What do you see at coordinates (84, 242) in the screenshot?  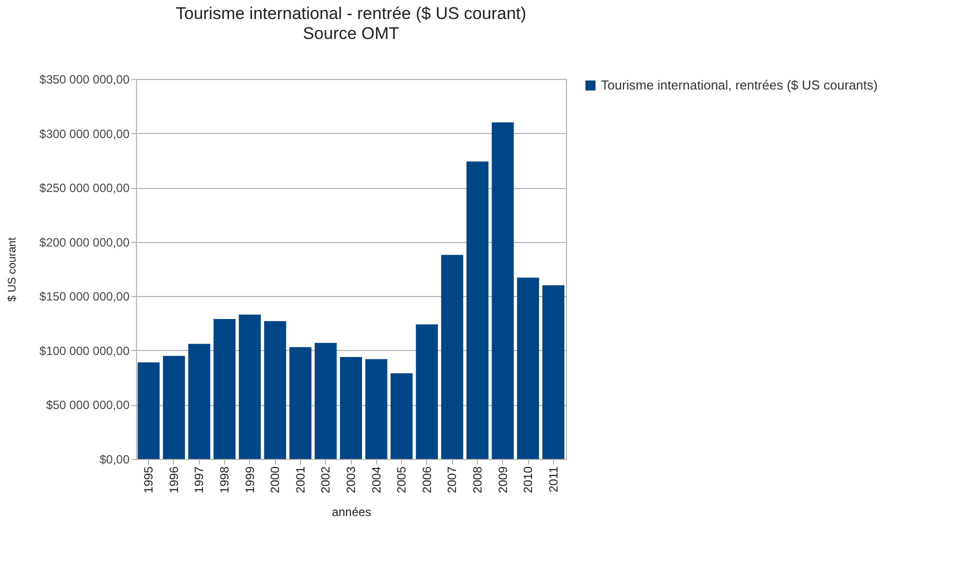 I see `y-tick-label: $200 000 000,00` at bounding box center [84, 242].